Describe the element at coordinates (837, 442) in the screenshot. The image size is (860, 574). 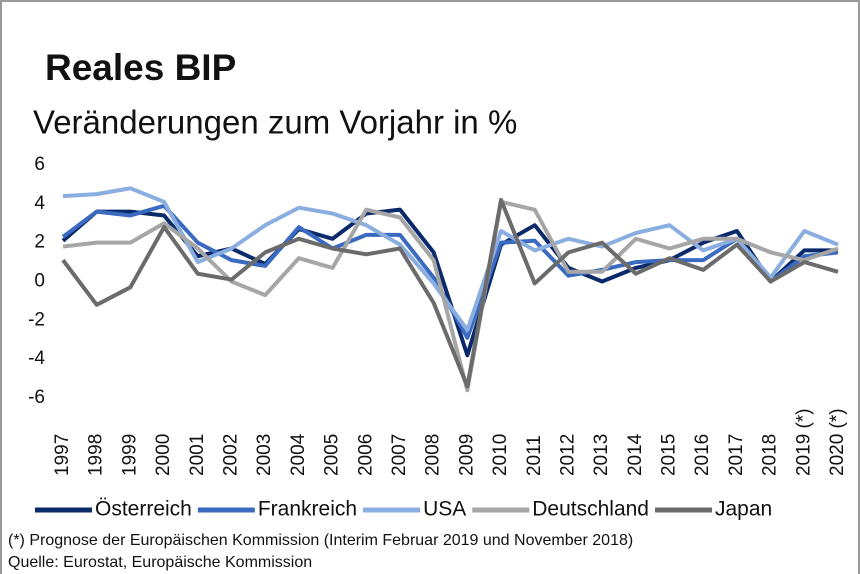
I see `x-tick-label: 2020 (*)` at that location.